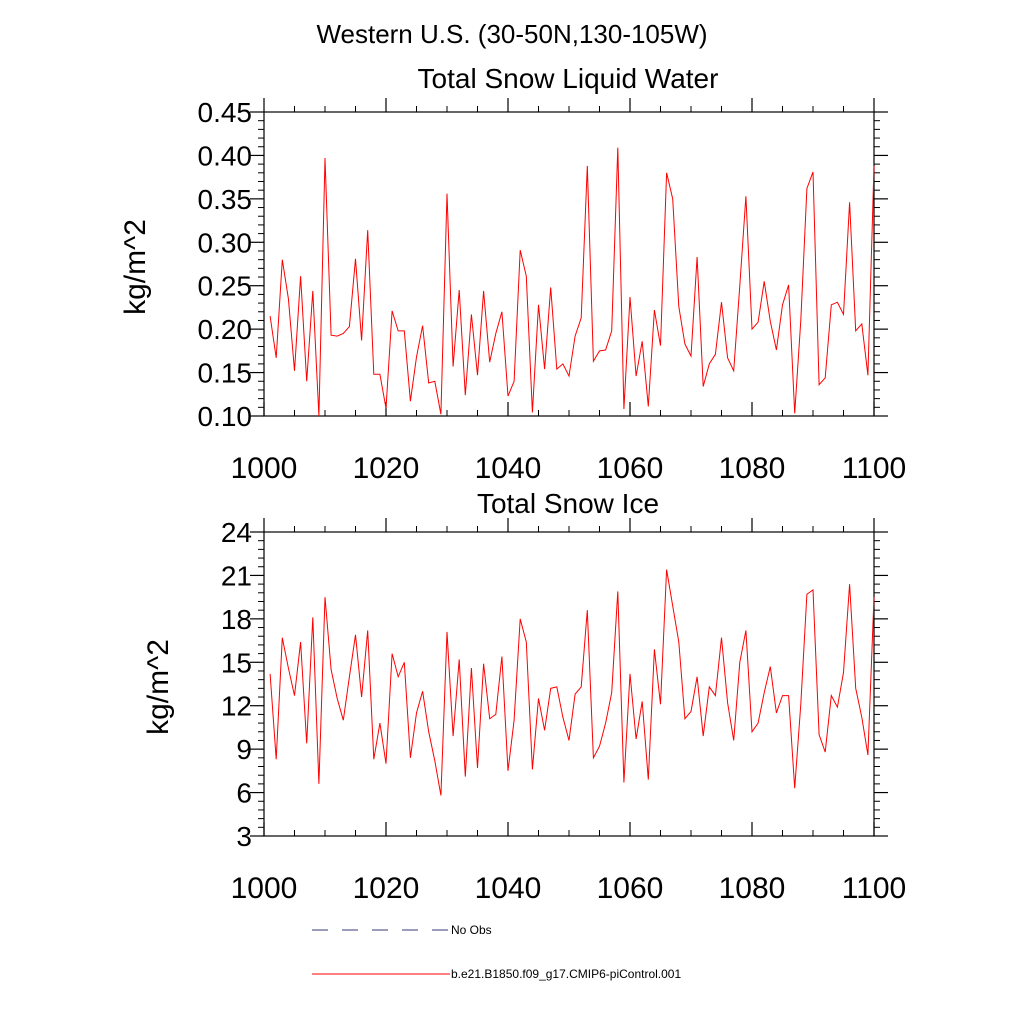 The height and width of the screenshot is (1024, 1024). What do you see at coordinates (236, 662) in the screenshot?
I see `y-tick-label: 15` at bounding box center [236, 662].